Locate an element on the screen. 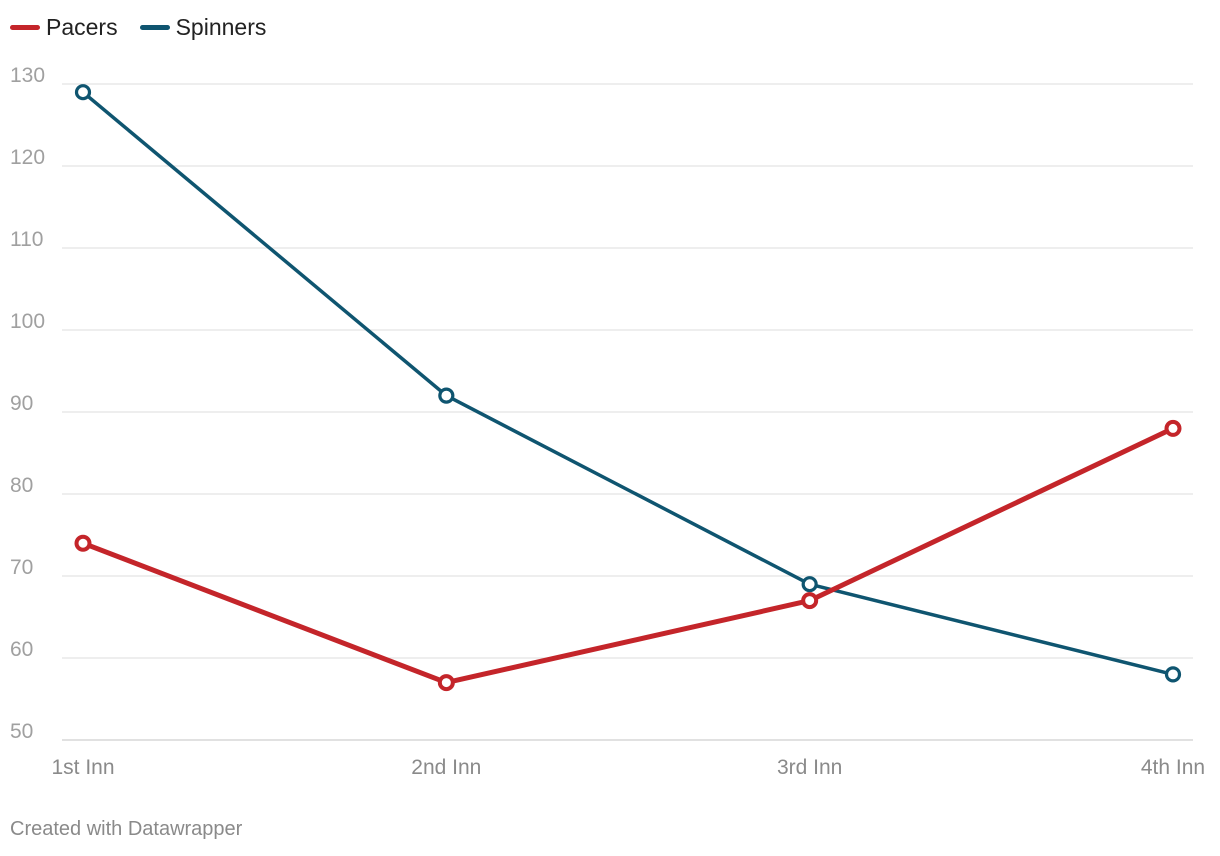 This screenshot has width=1220, height=856. x-tick-label-3: 3rd Inn is located at coordinates (809, 767).